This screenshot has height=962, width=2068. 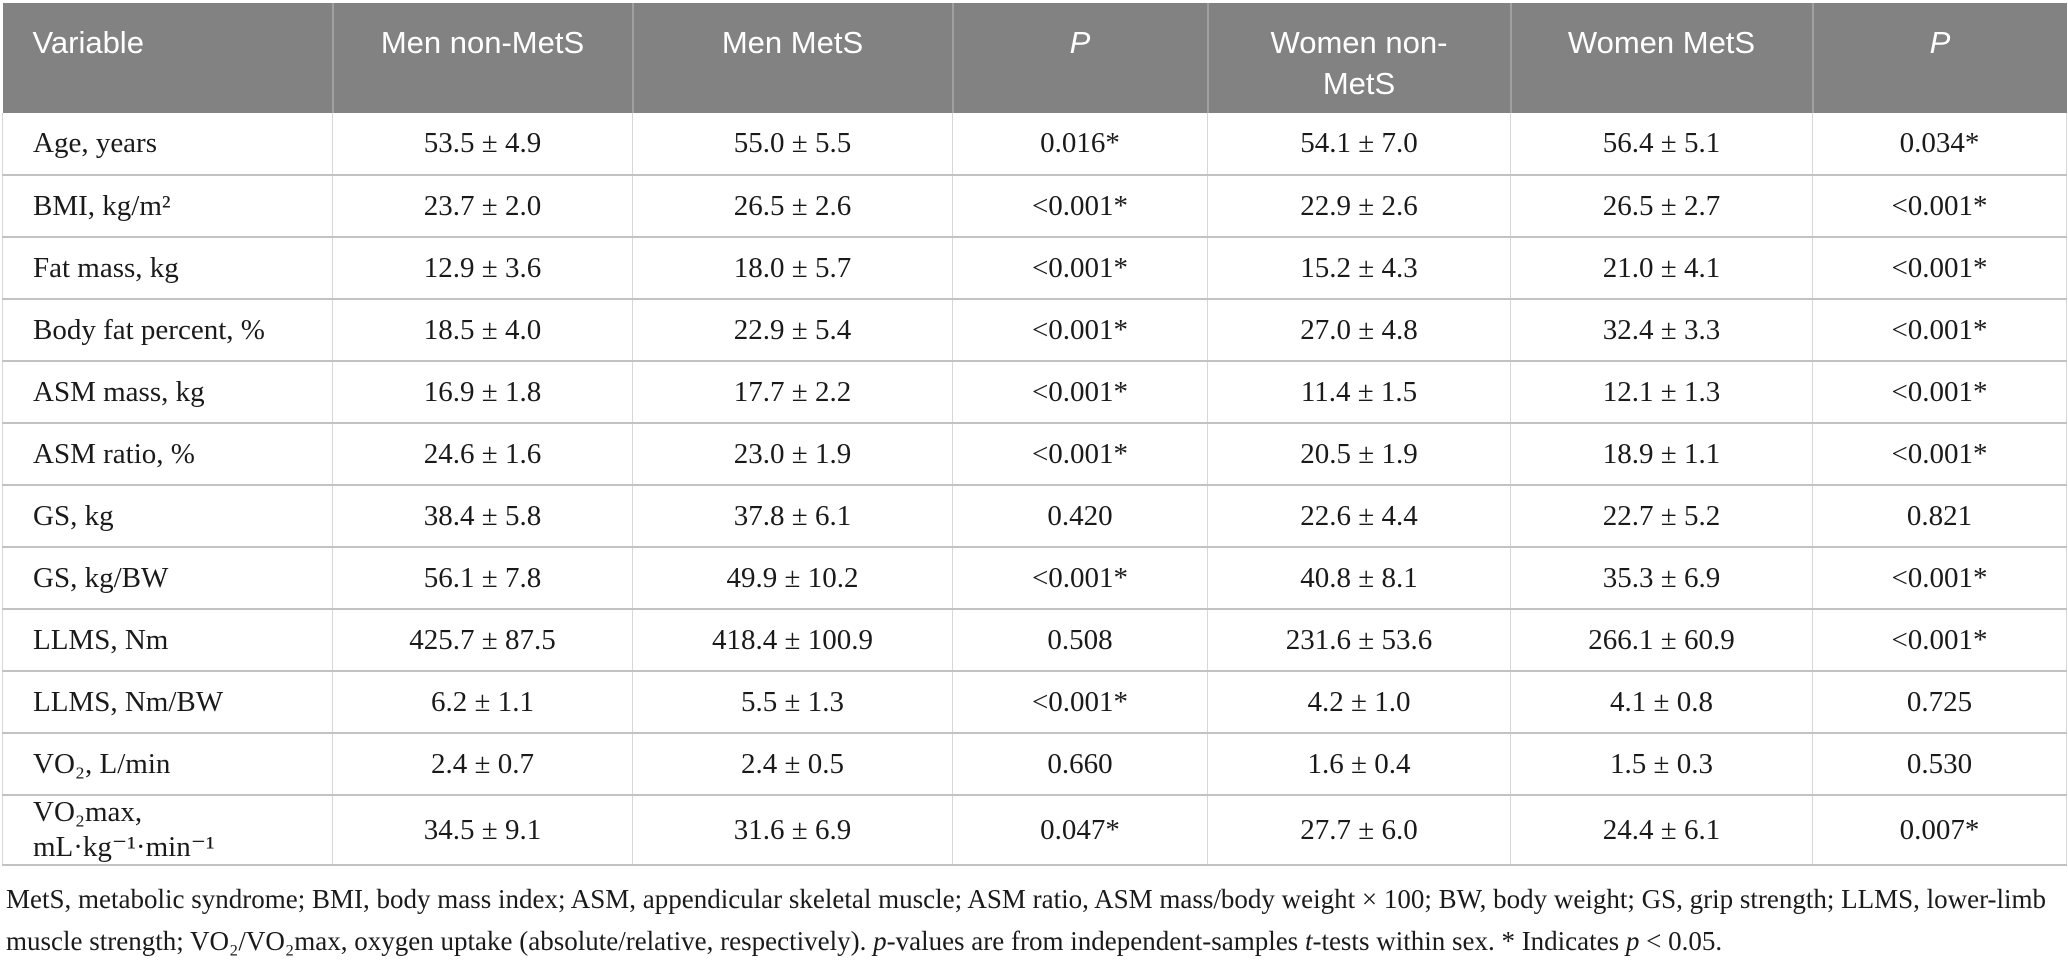 I want to click on value-cell: 24.4 ± 6.1, so click(x=1661, y=830).